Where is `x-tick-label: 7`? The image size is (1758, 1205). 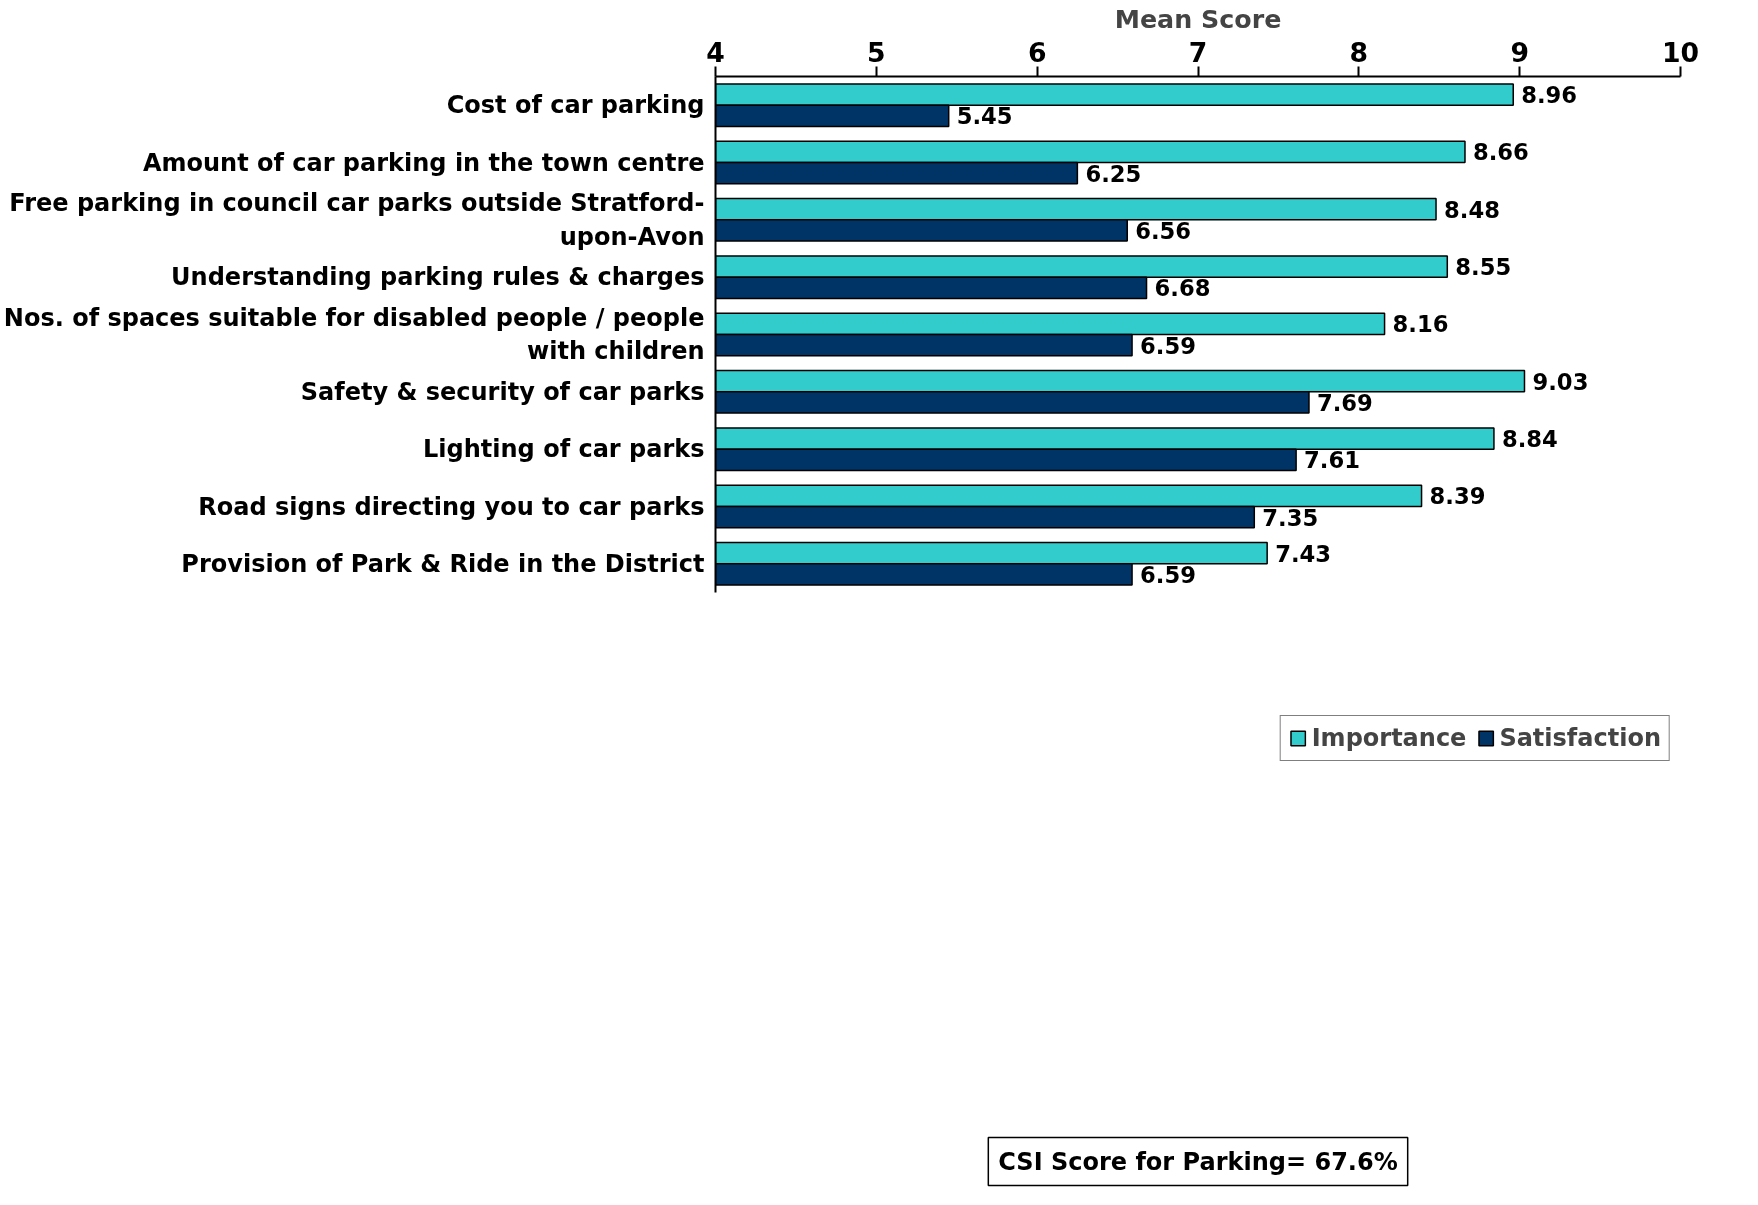
x-tick-label: 7 is located at coordinates (1198, 52).